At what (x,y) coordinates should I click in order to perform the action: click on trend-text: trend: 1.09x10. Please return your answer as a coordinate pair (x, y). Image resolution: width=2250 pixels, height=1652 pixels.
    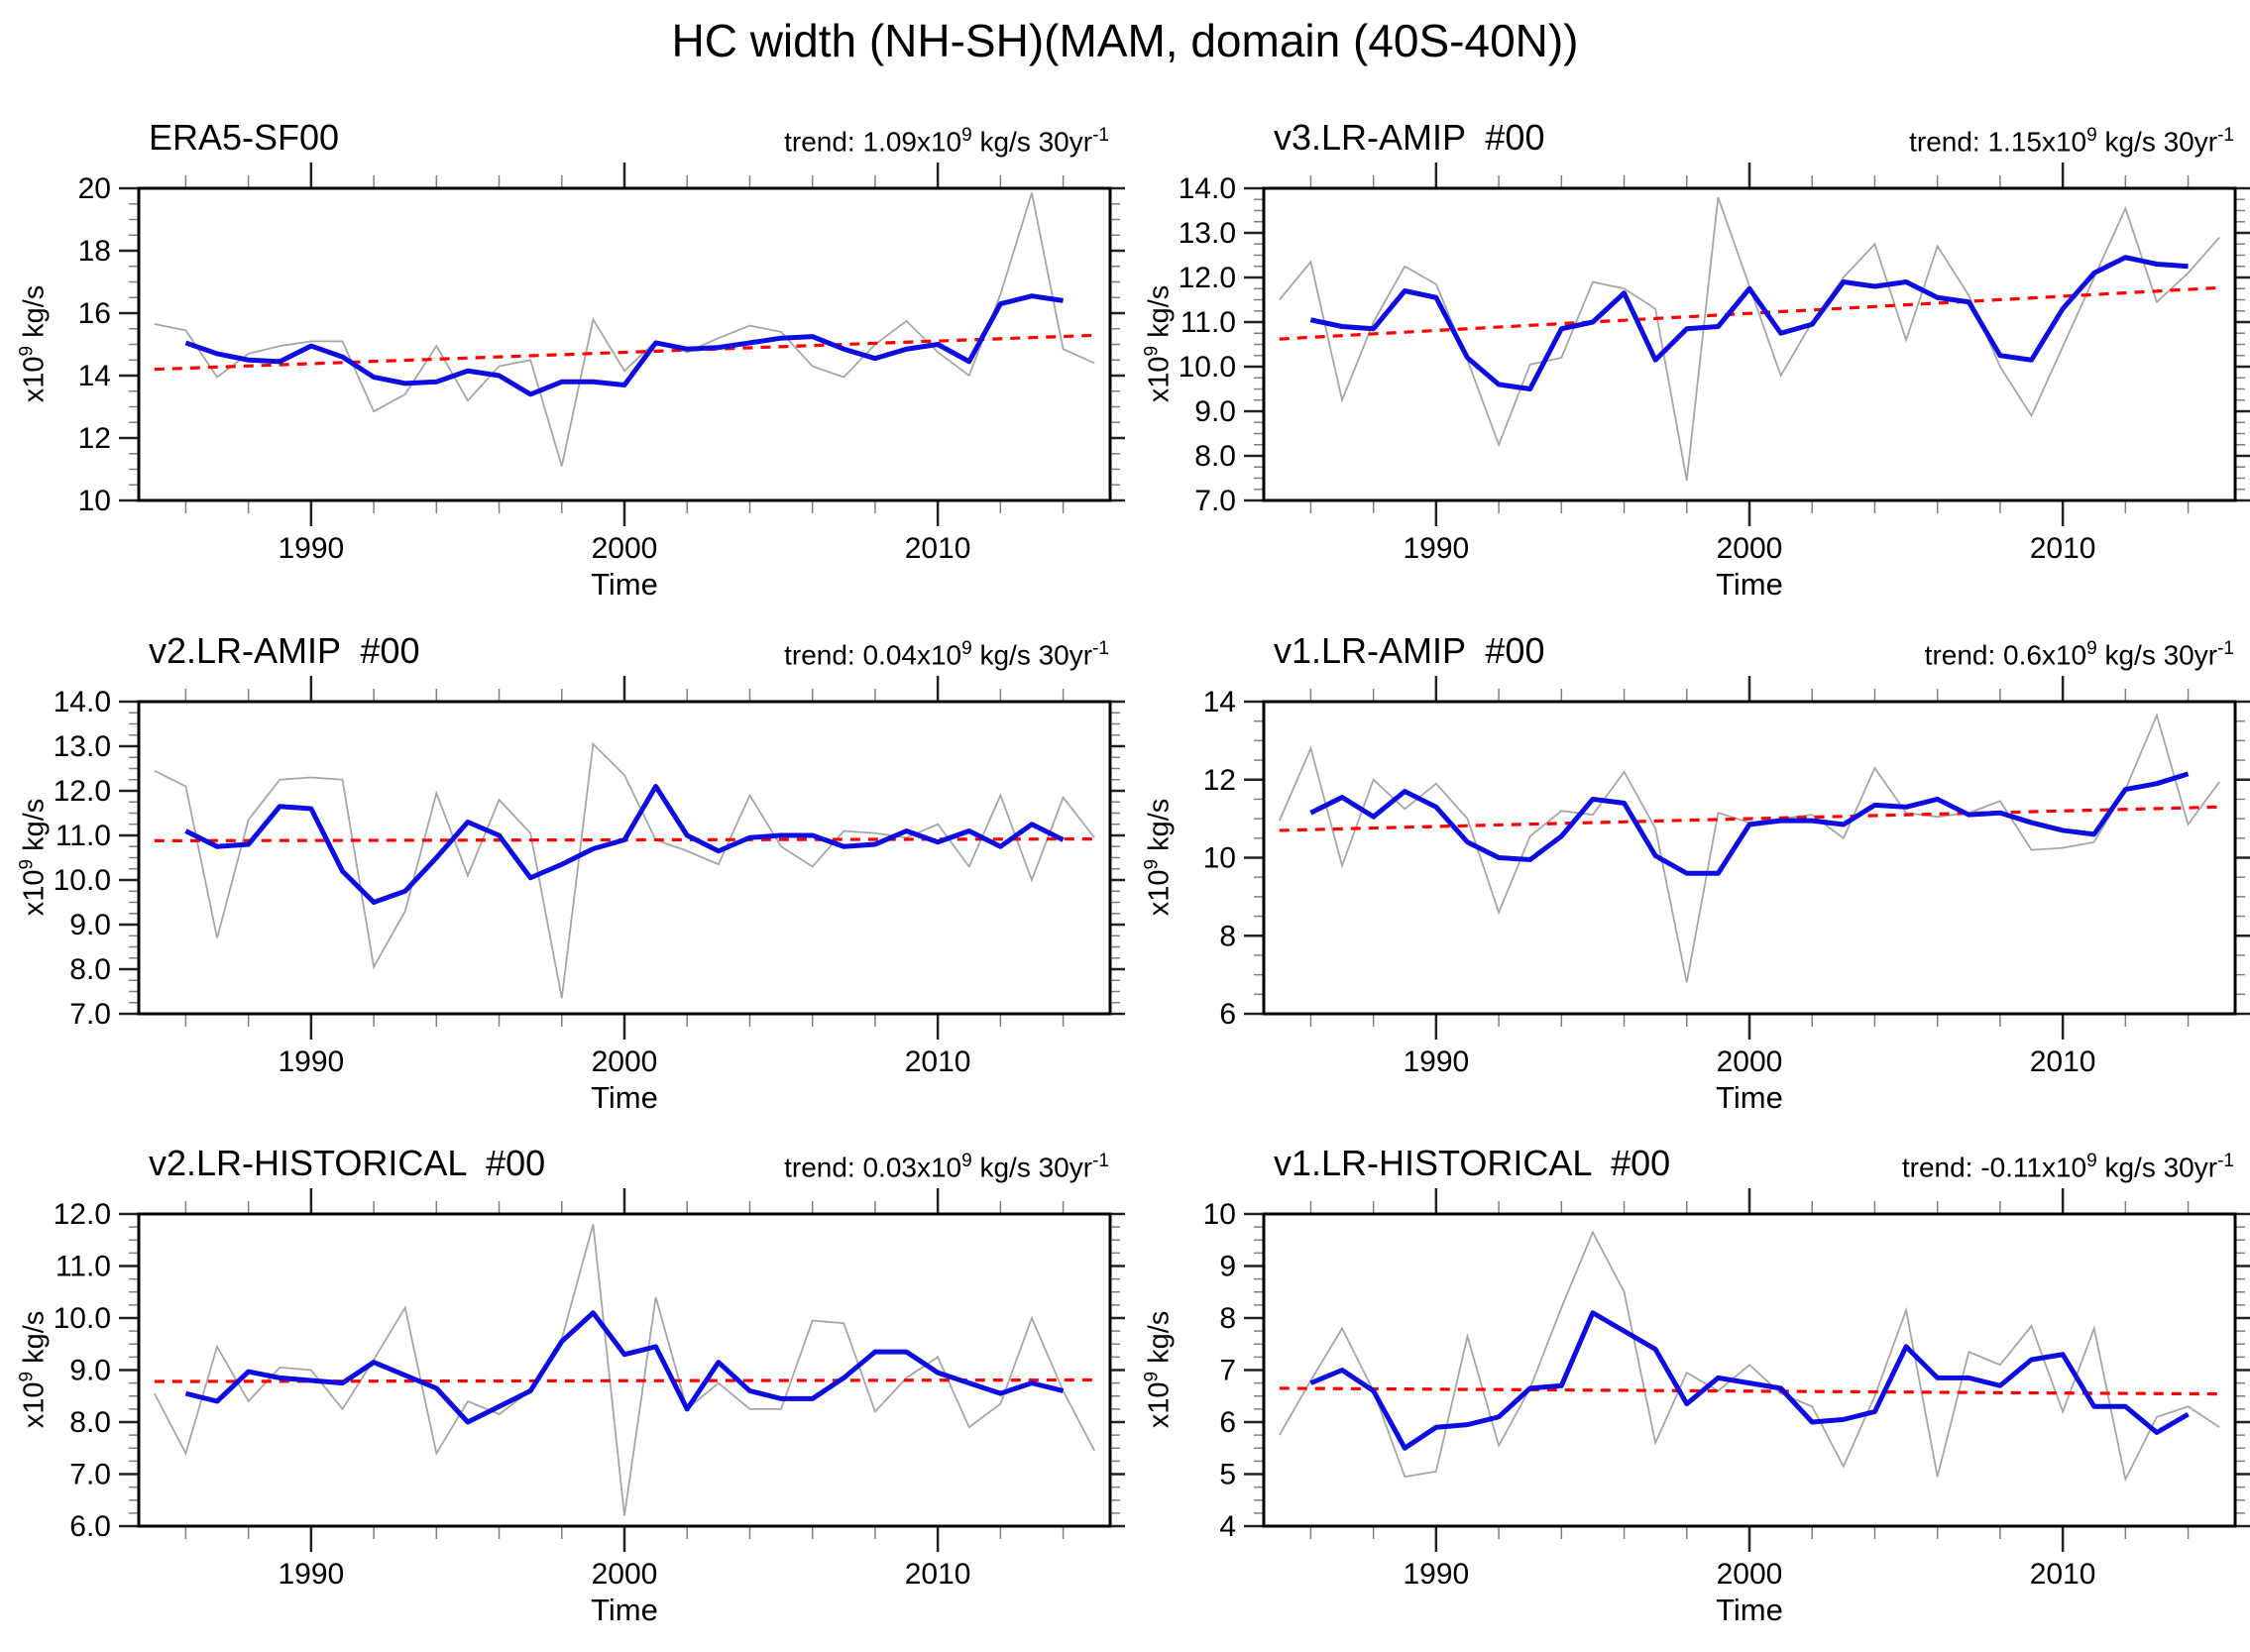
    Looking at the image, I should click on (873, 142).